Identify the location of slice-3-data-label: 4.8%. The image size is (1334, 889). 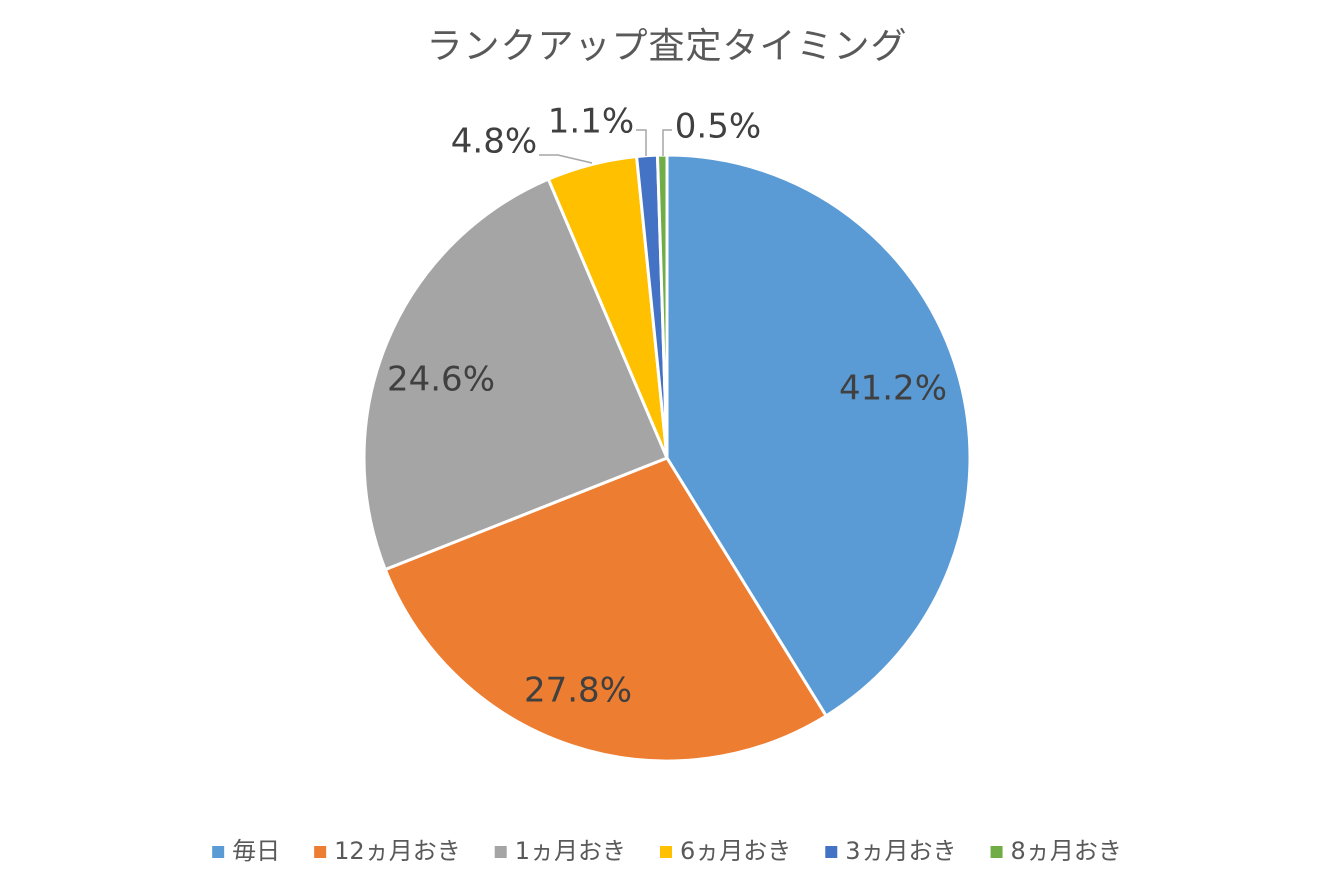
(494, 142).